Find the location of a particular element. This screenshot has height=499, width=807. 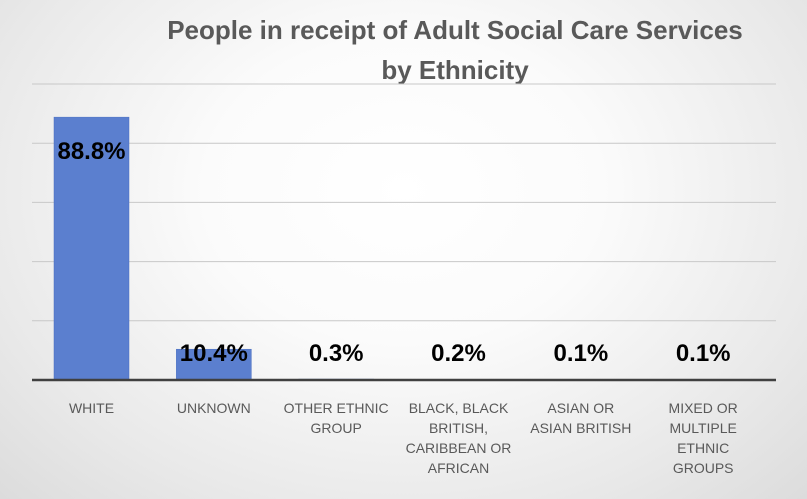

category-label: WHITE is located at coordinates (91, 408).